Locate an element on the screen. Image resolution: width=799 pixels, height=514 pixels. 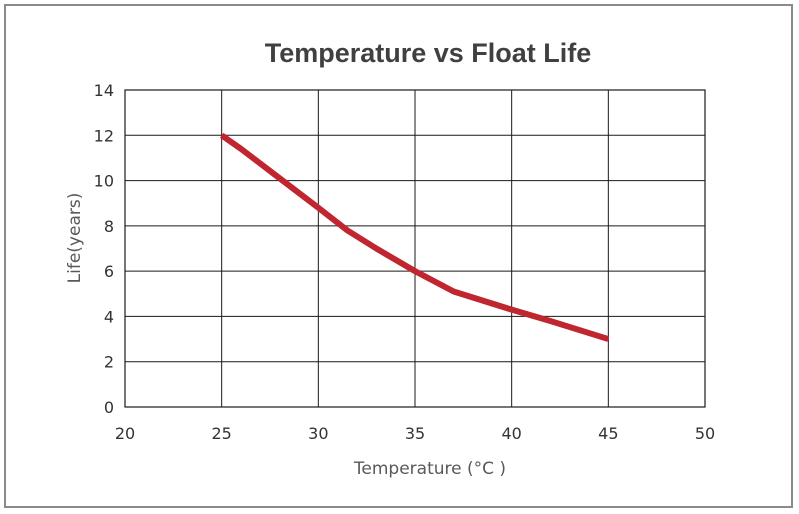
y-tick-label: 4 is located at coordinates (109, 316).